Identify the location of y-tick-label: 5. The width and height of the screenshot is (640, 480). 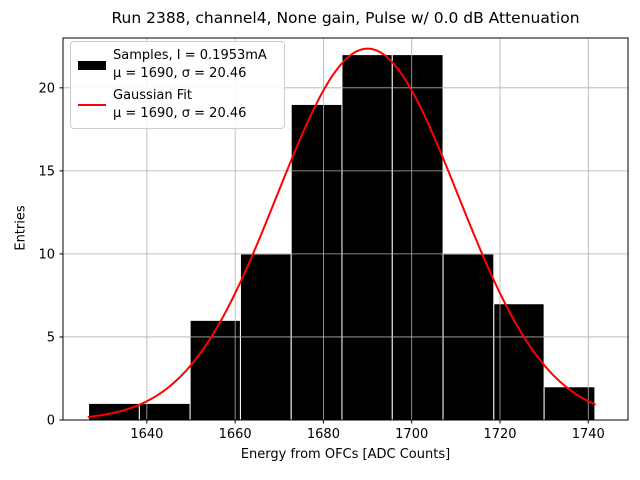
(51, 337).